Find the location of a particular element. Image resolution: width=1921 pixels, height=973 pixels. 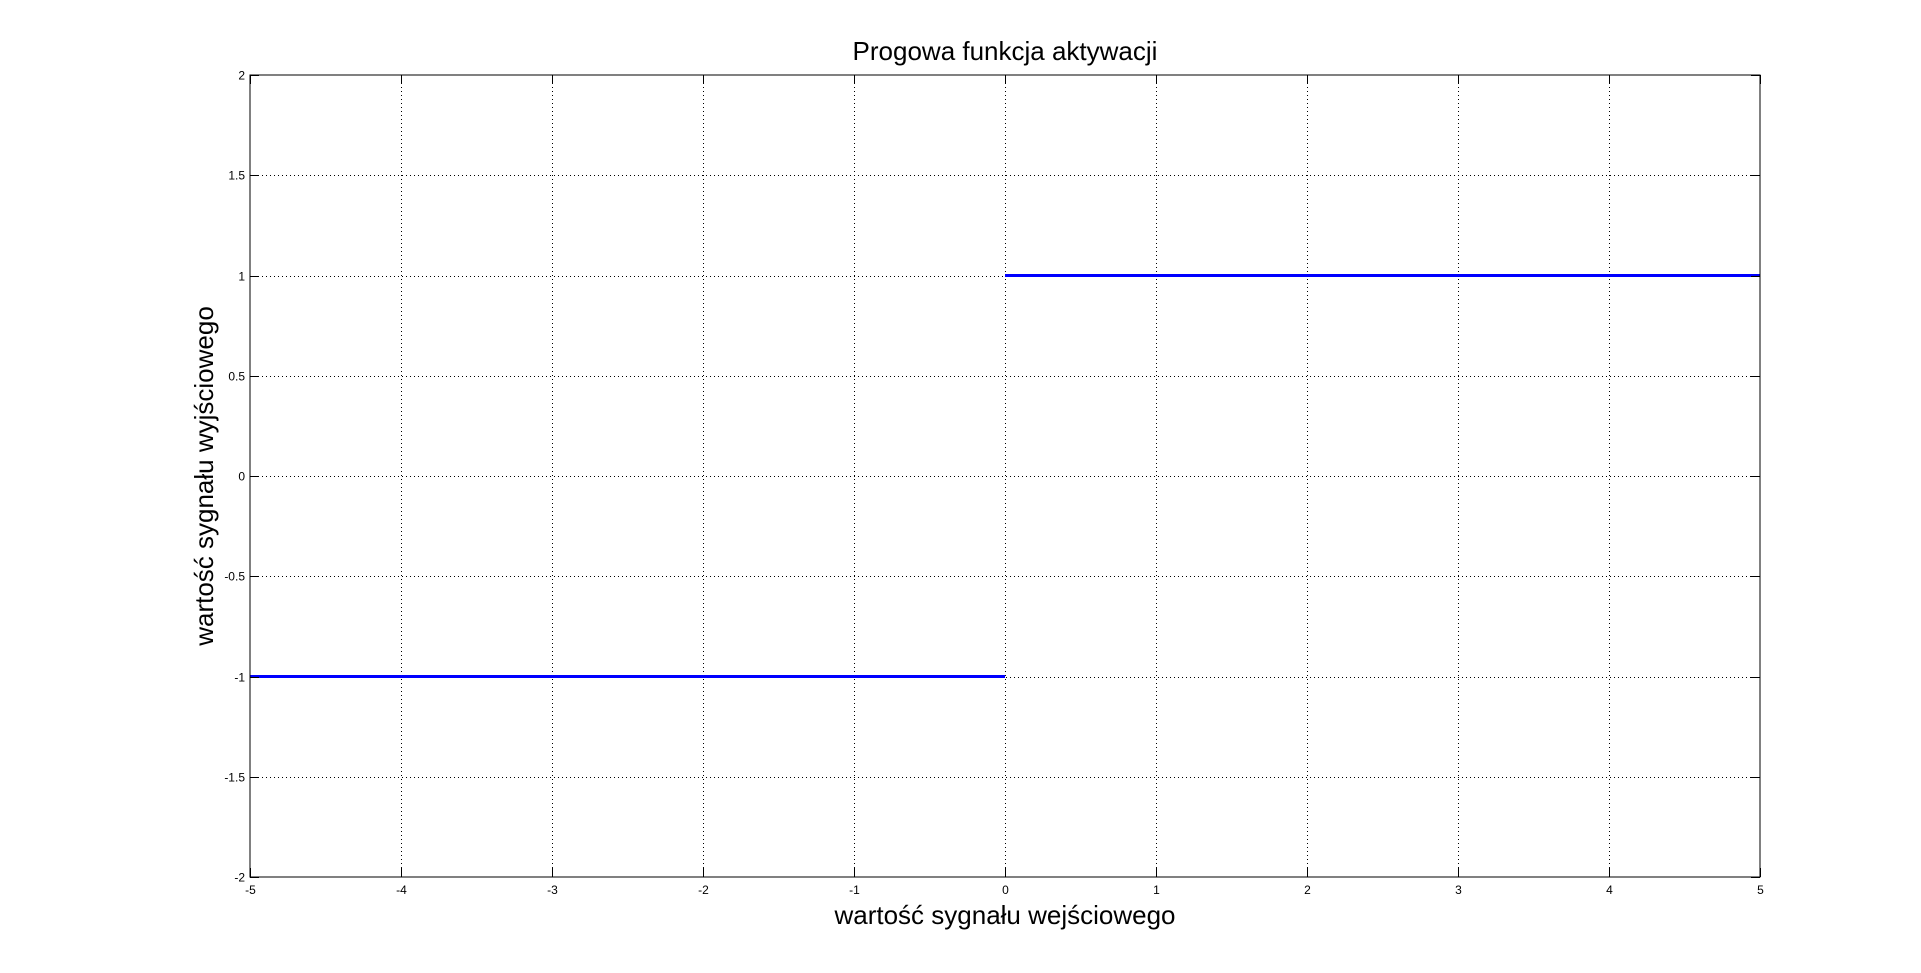

x-tick-labels: -5 -4 -3 -2 -1 0 1 2 3 4 5 is located at coordinates (1004, 890).